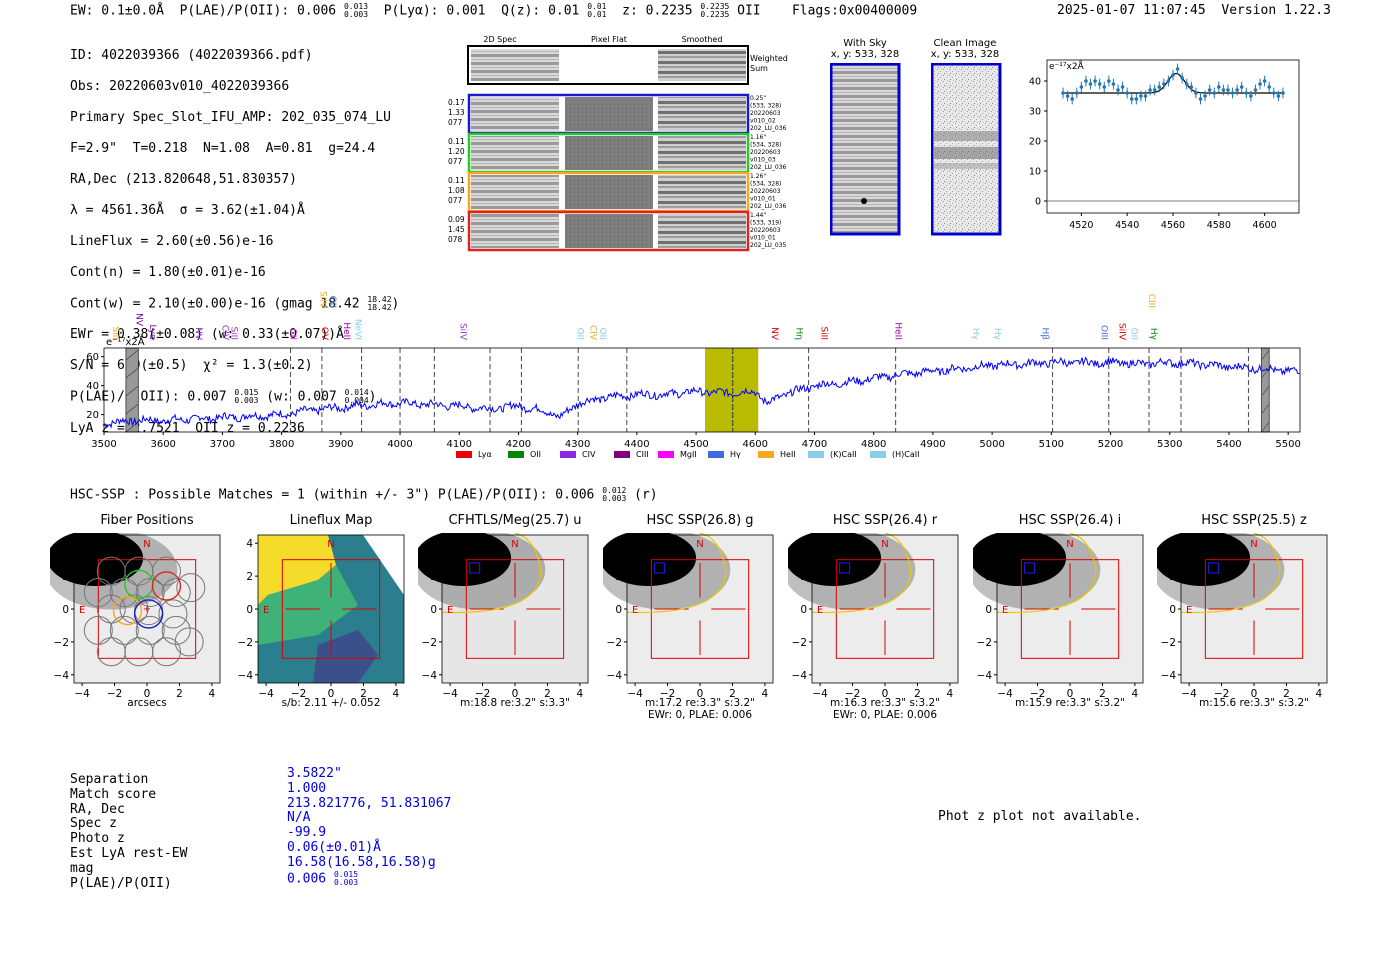  What do you see at coordinates (321, 609) in the screenshot?
I see `cutout-panel-1: N E 4 2 0 −2 −4` at bounding box center [321, 609].